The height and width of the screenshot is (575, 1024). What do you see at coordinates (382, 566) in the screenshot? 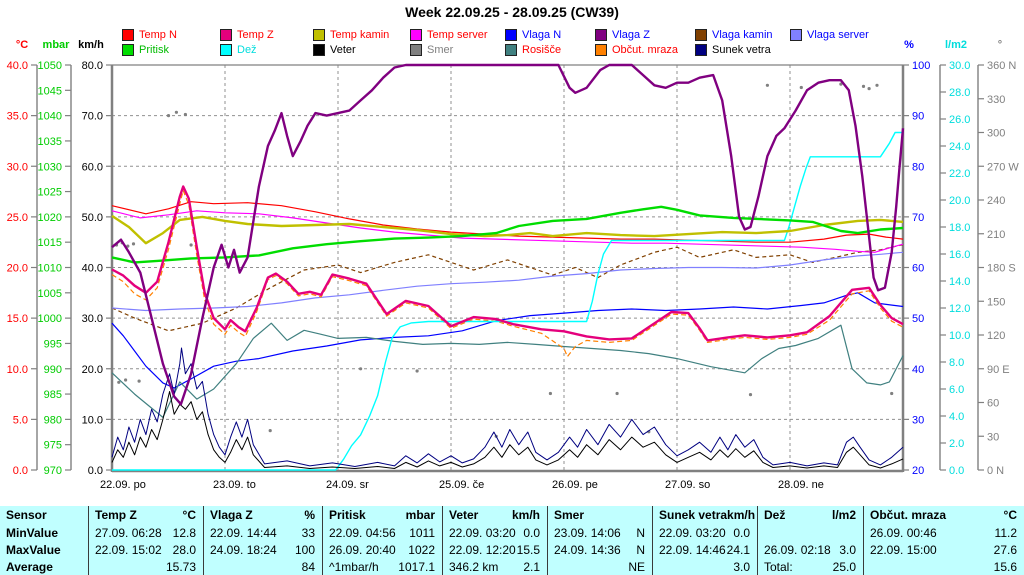
I see `table-cell: ^1mbar/h 1017.1` at bounding box center [382, 566].